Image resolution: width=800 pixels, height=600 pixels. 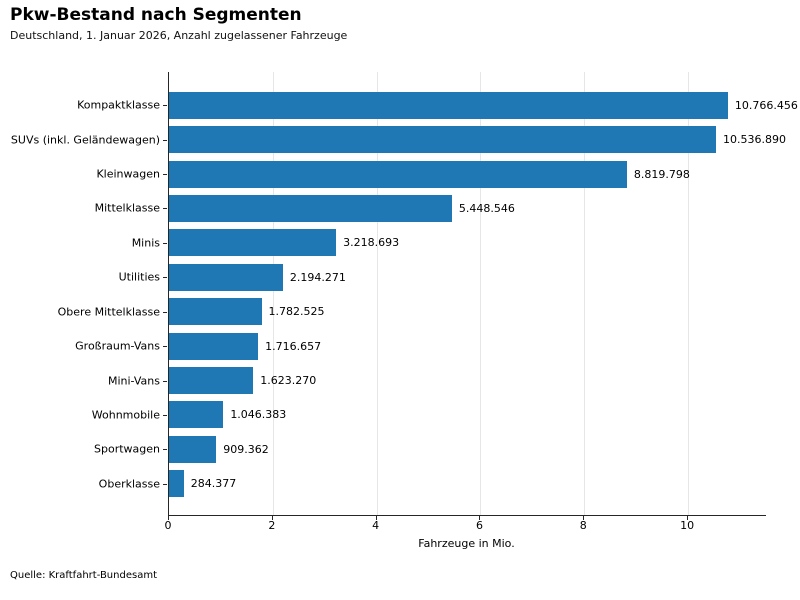 What do you see at coordinates (108, 312) in the screenshot?
I see `category-label: Obere Mittelklasse` at bounding box center [108, 312].